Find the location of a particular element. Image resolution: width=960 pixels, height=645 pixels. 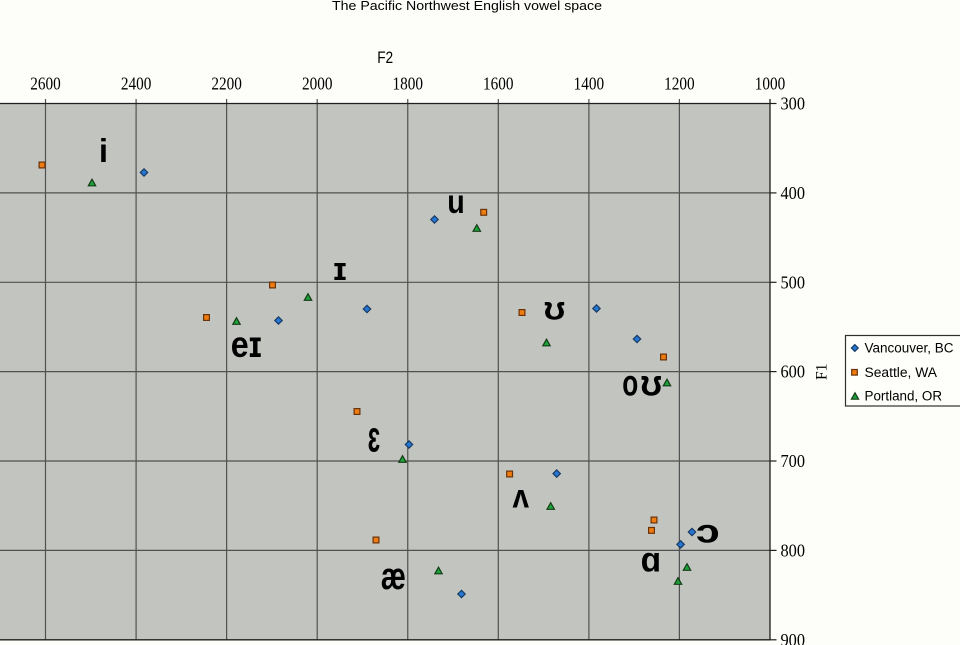

svg-text: 1200 is located at coordinates (679, 84).